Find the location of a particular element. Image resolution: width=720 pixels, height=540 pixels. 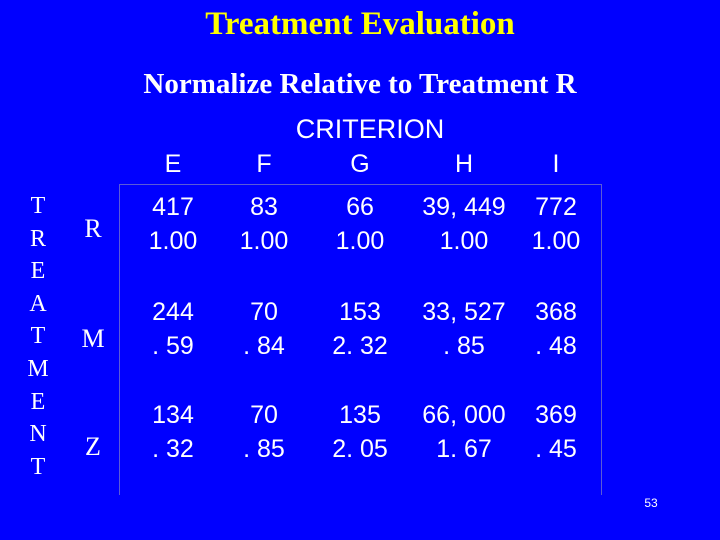

cell-z-h: 66, 000 1. 67 is located at coordinates (464, 432).